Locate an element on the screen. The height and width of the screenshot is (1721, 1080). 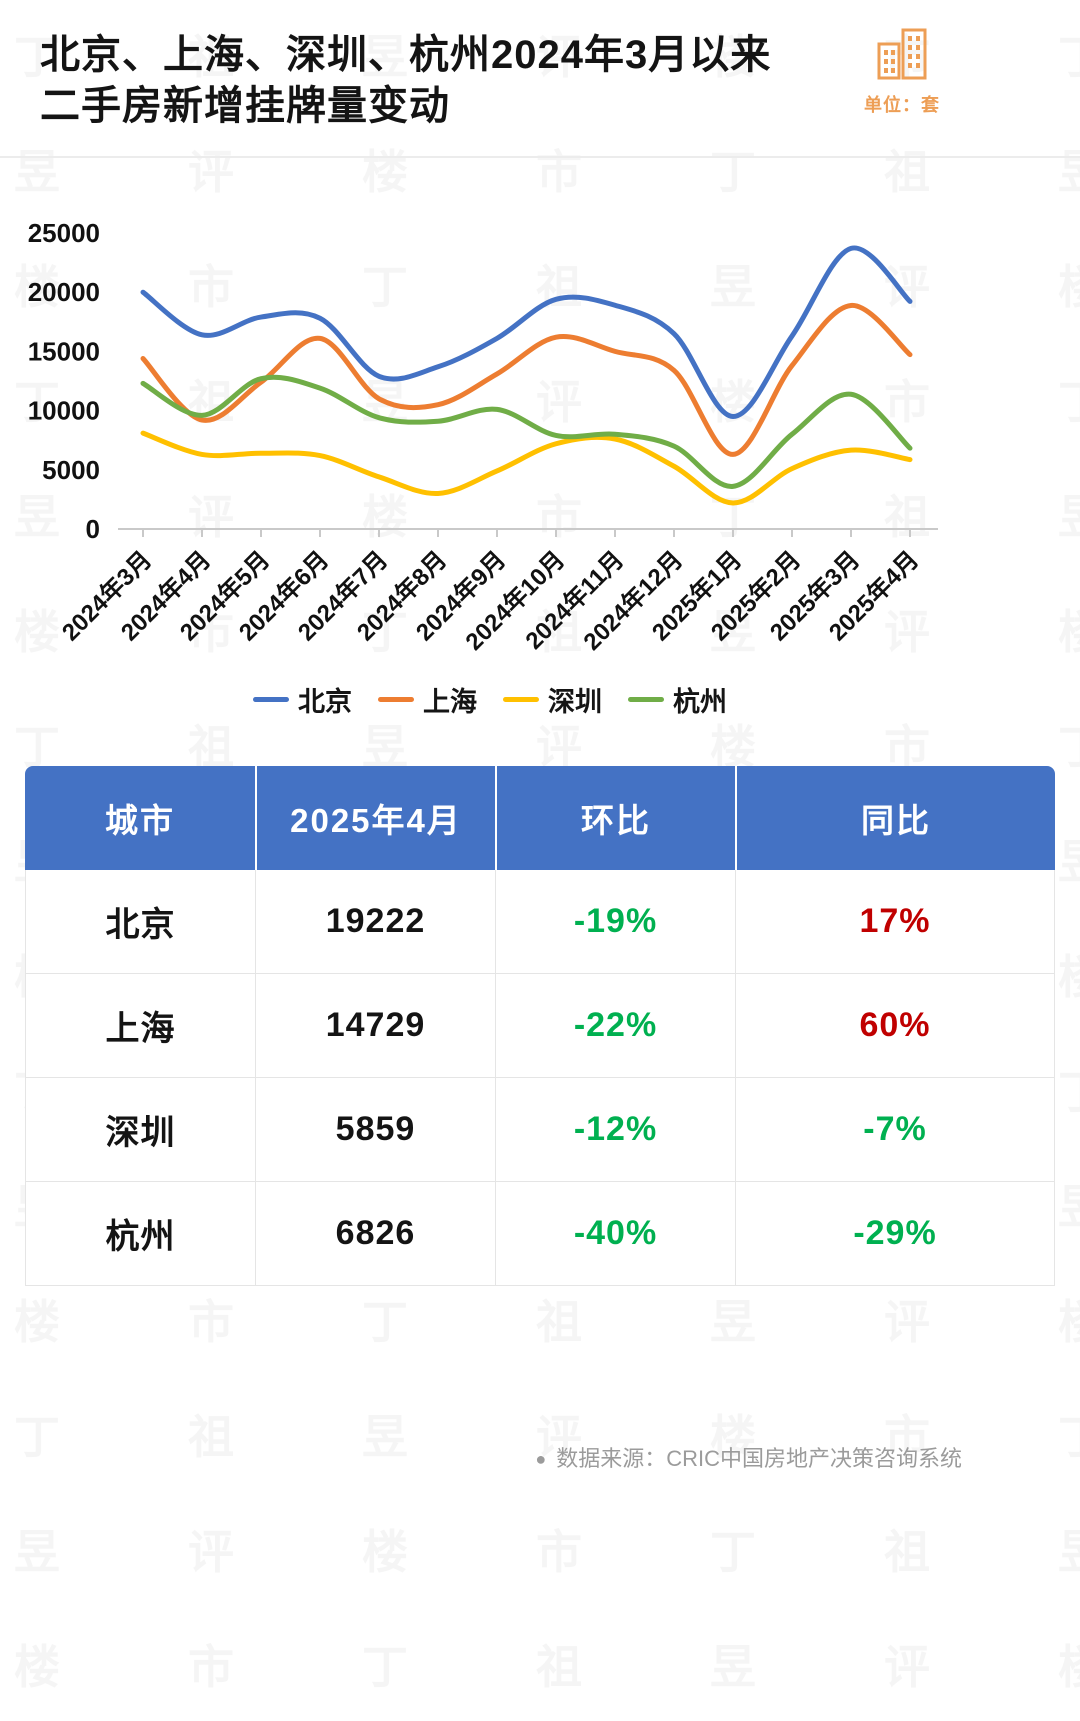
table-row-beijing: 北京 19222 -19% 17% is located at coordinates (540, 922).